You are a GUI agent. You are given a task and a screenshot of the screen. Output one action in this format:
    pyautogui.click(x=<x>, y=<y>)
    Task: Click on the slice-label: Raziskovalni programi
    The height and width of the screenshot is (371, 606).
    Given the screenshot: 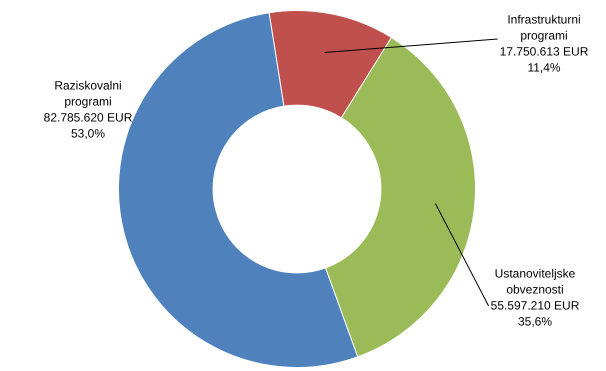 What is the action you would take?
    pyautogui.click(x=88, y=93)
    